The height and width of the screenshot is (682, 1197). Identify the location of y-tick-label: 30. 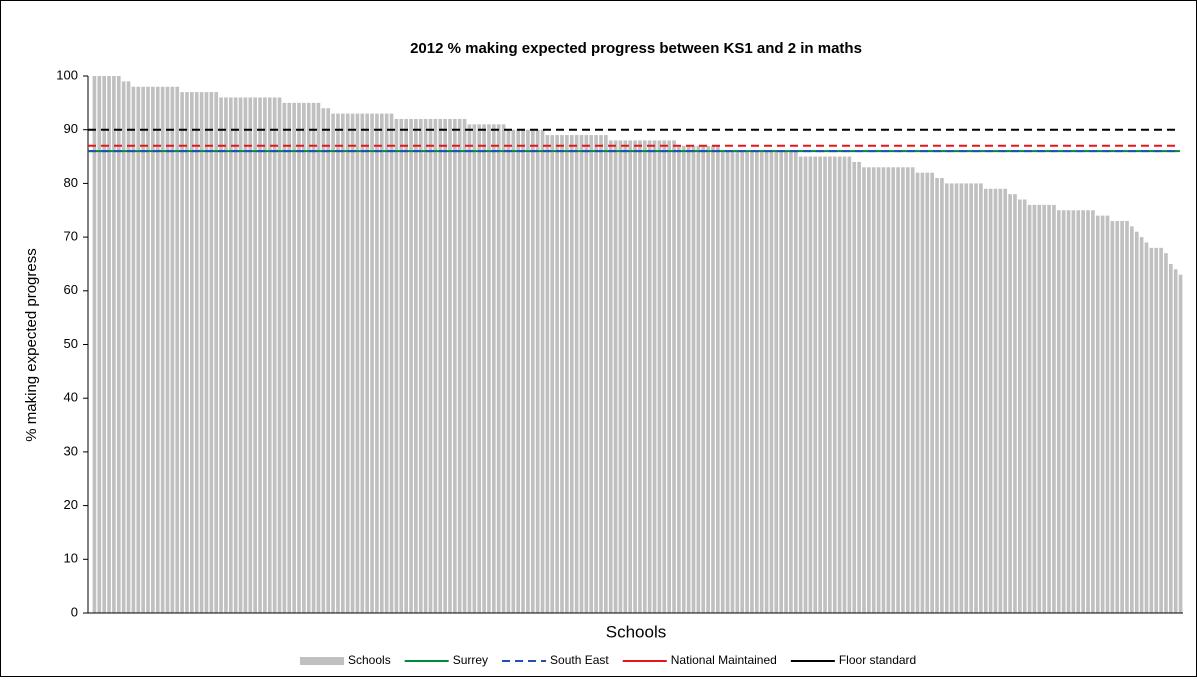
(71, 450).